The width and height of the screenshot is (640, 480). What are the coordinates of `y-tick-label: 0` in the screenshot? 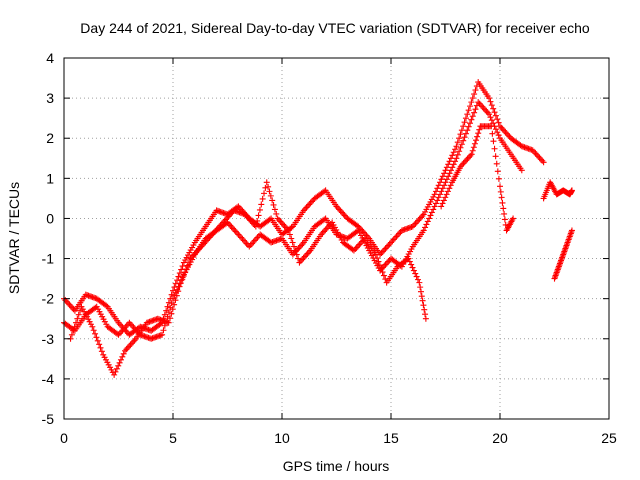 It's located at (50, 218).